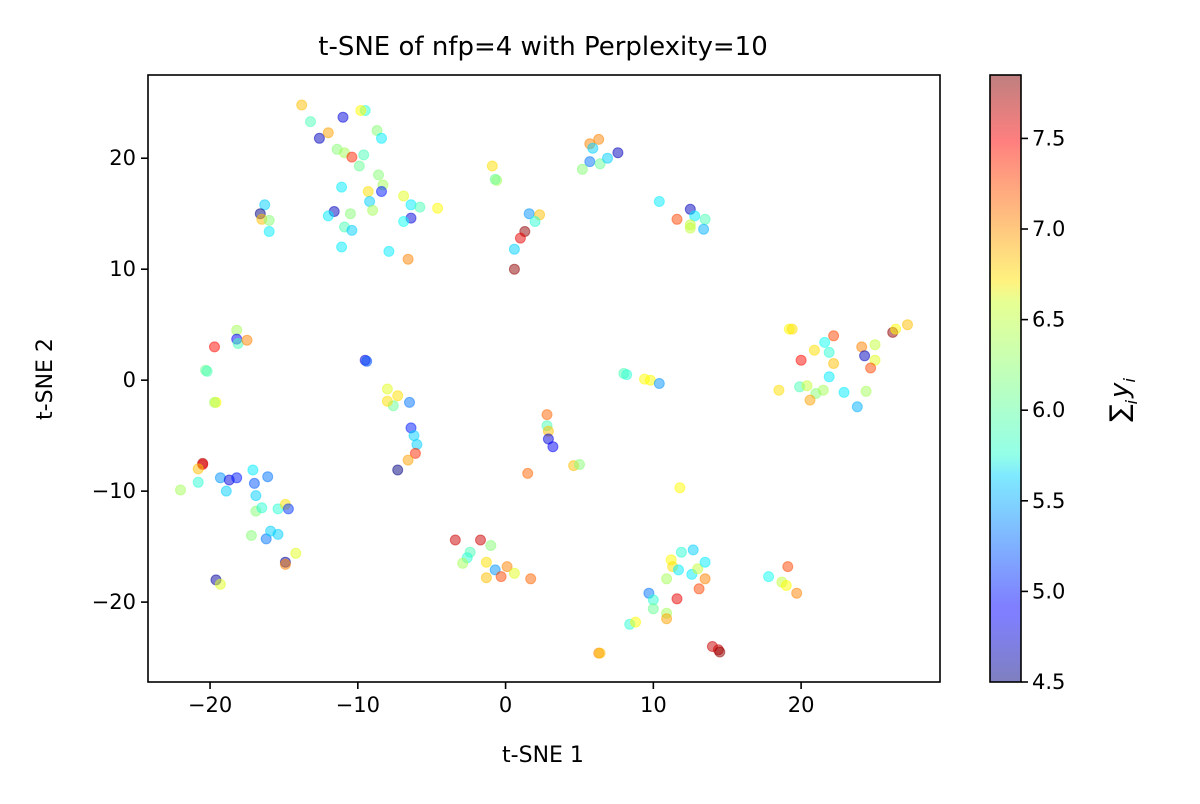 The image size is (1200, 804). I want to click on y-tick-label: 10, so click(122, 269).